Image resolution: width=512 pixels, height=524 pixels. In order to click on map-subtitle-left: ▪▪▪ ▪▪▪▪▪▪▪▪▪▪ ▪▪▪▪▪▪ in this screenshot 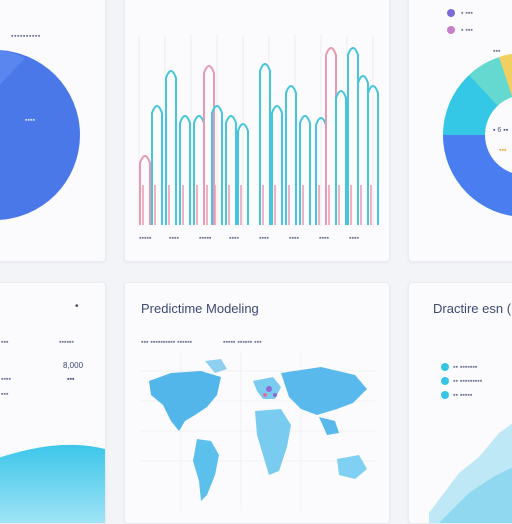, I will do `click(167, 342)`.